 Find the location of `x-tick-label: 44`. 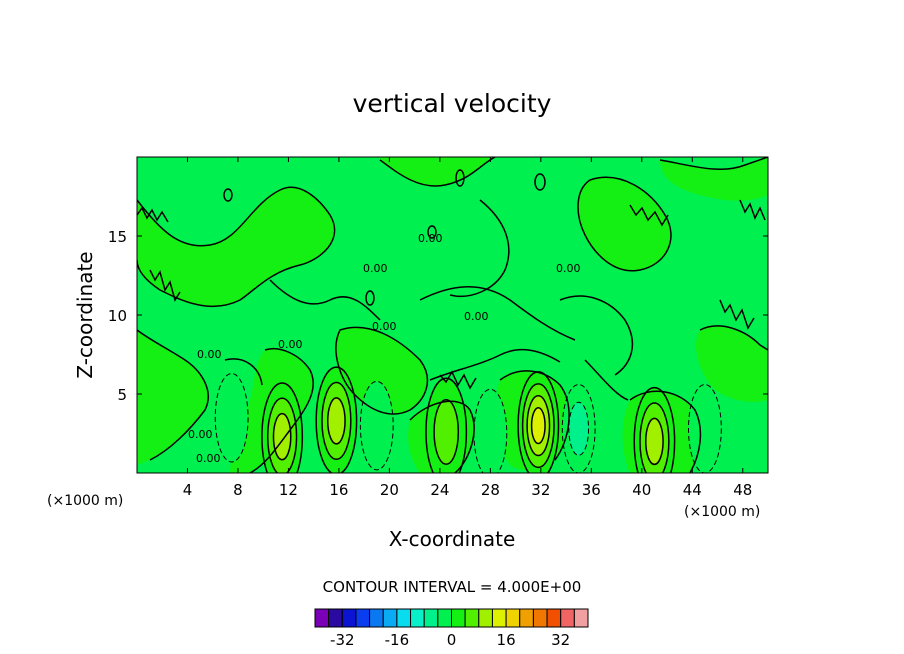

x-tick-label: 44 is located at coordinates (692, 490).